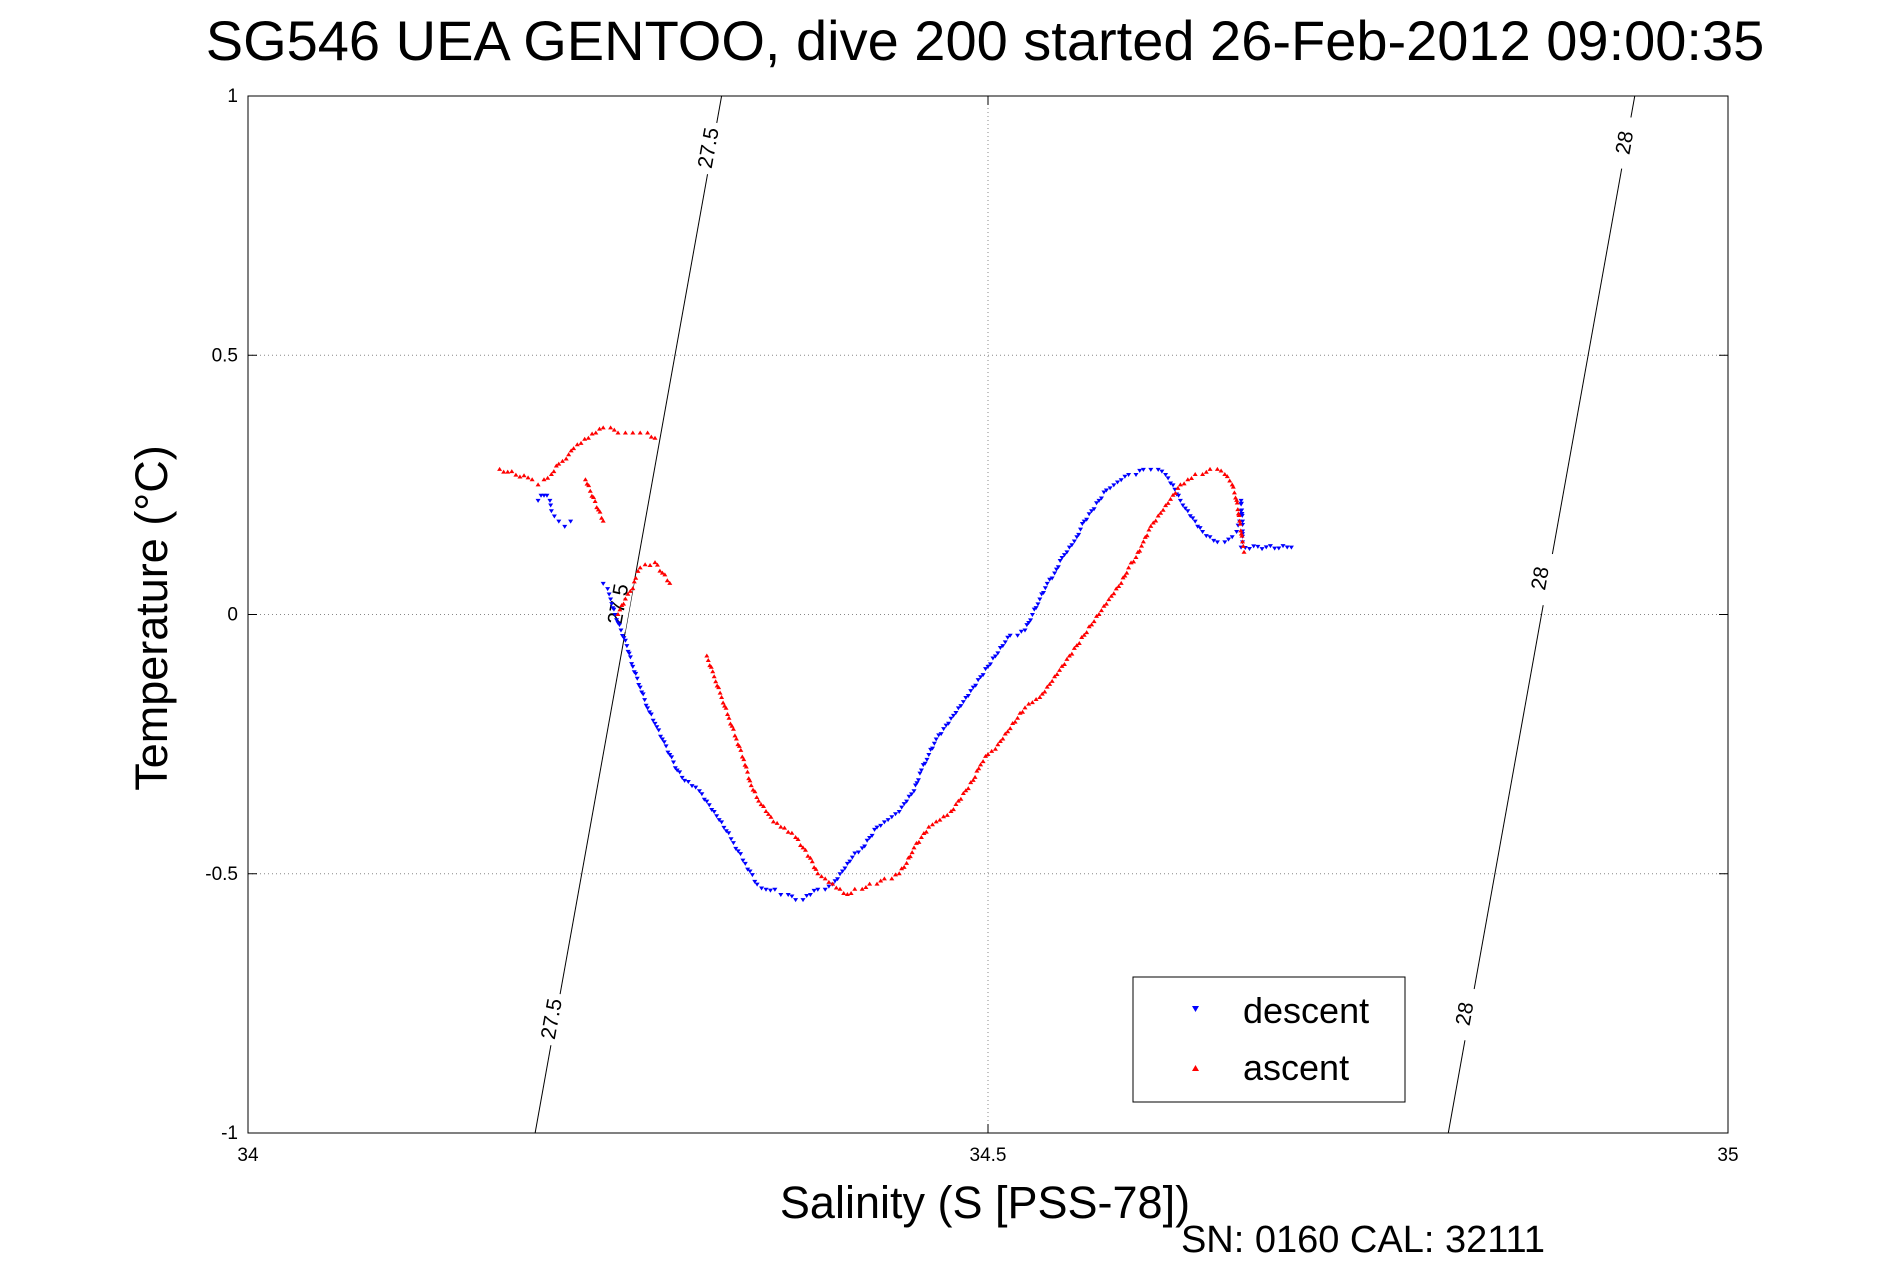  Describe the element at coordinates (1269, 1039) in the screenshot. I see `legend: descent ascent` at that location.